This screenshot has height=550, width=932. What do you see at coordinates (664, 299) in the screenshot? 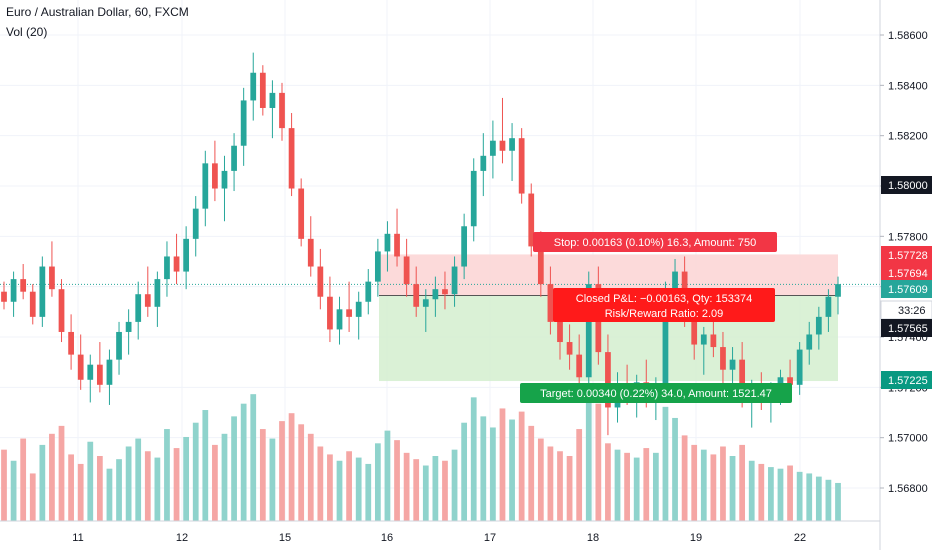
I see `pnl-label-text: Closed P&L: −0.00163, Qty: 153374` at bounding box center [664, 299].